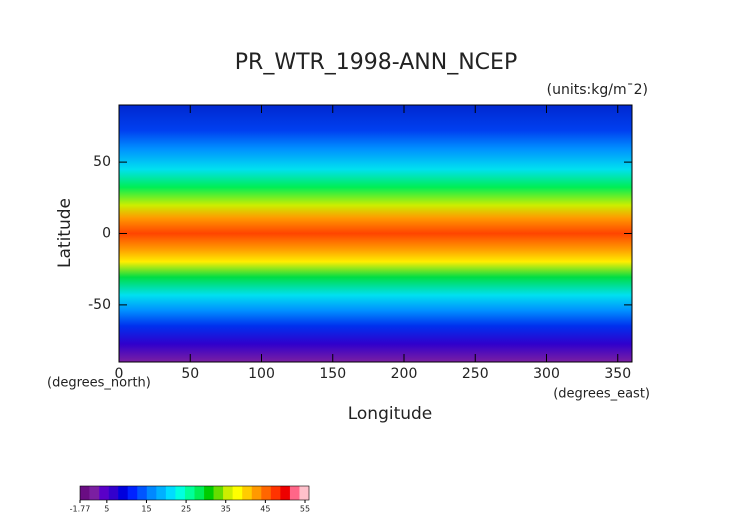  Describe the element at coordinates (99, 383) in the screenshot. I see `y-units: (degrees_north)` at that location.